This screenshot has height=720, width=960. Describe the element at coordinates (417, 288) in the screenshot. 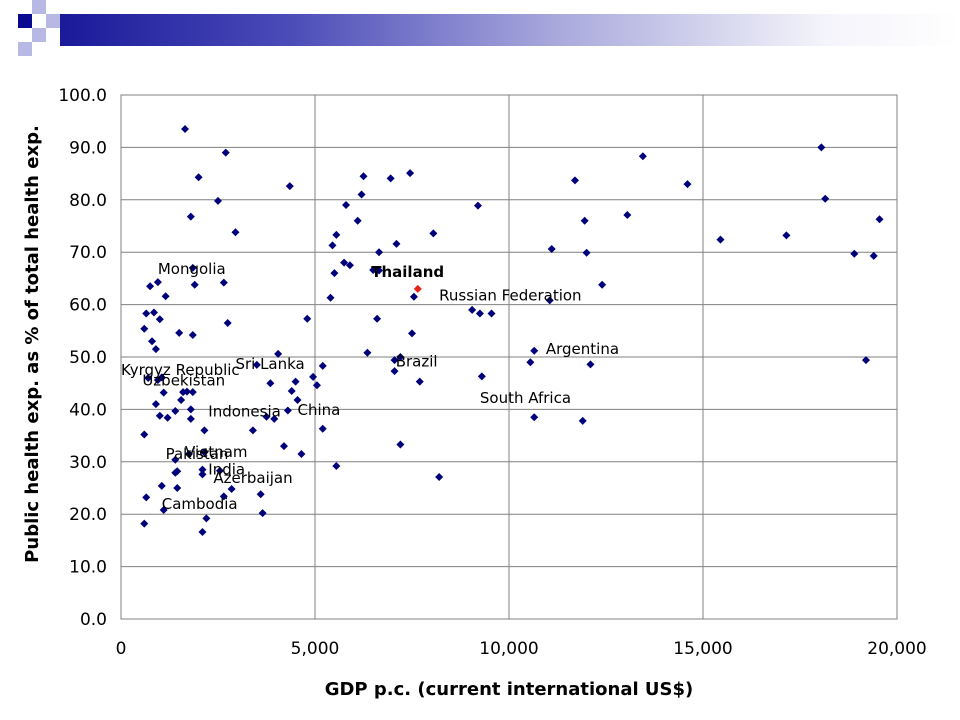

I see `highlighted-point` at that location.